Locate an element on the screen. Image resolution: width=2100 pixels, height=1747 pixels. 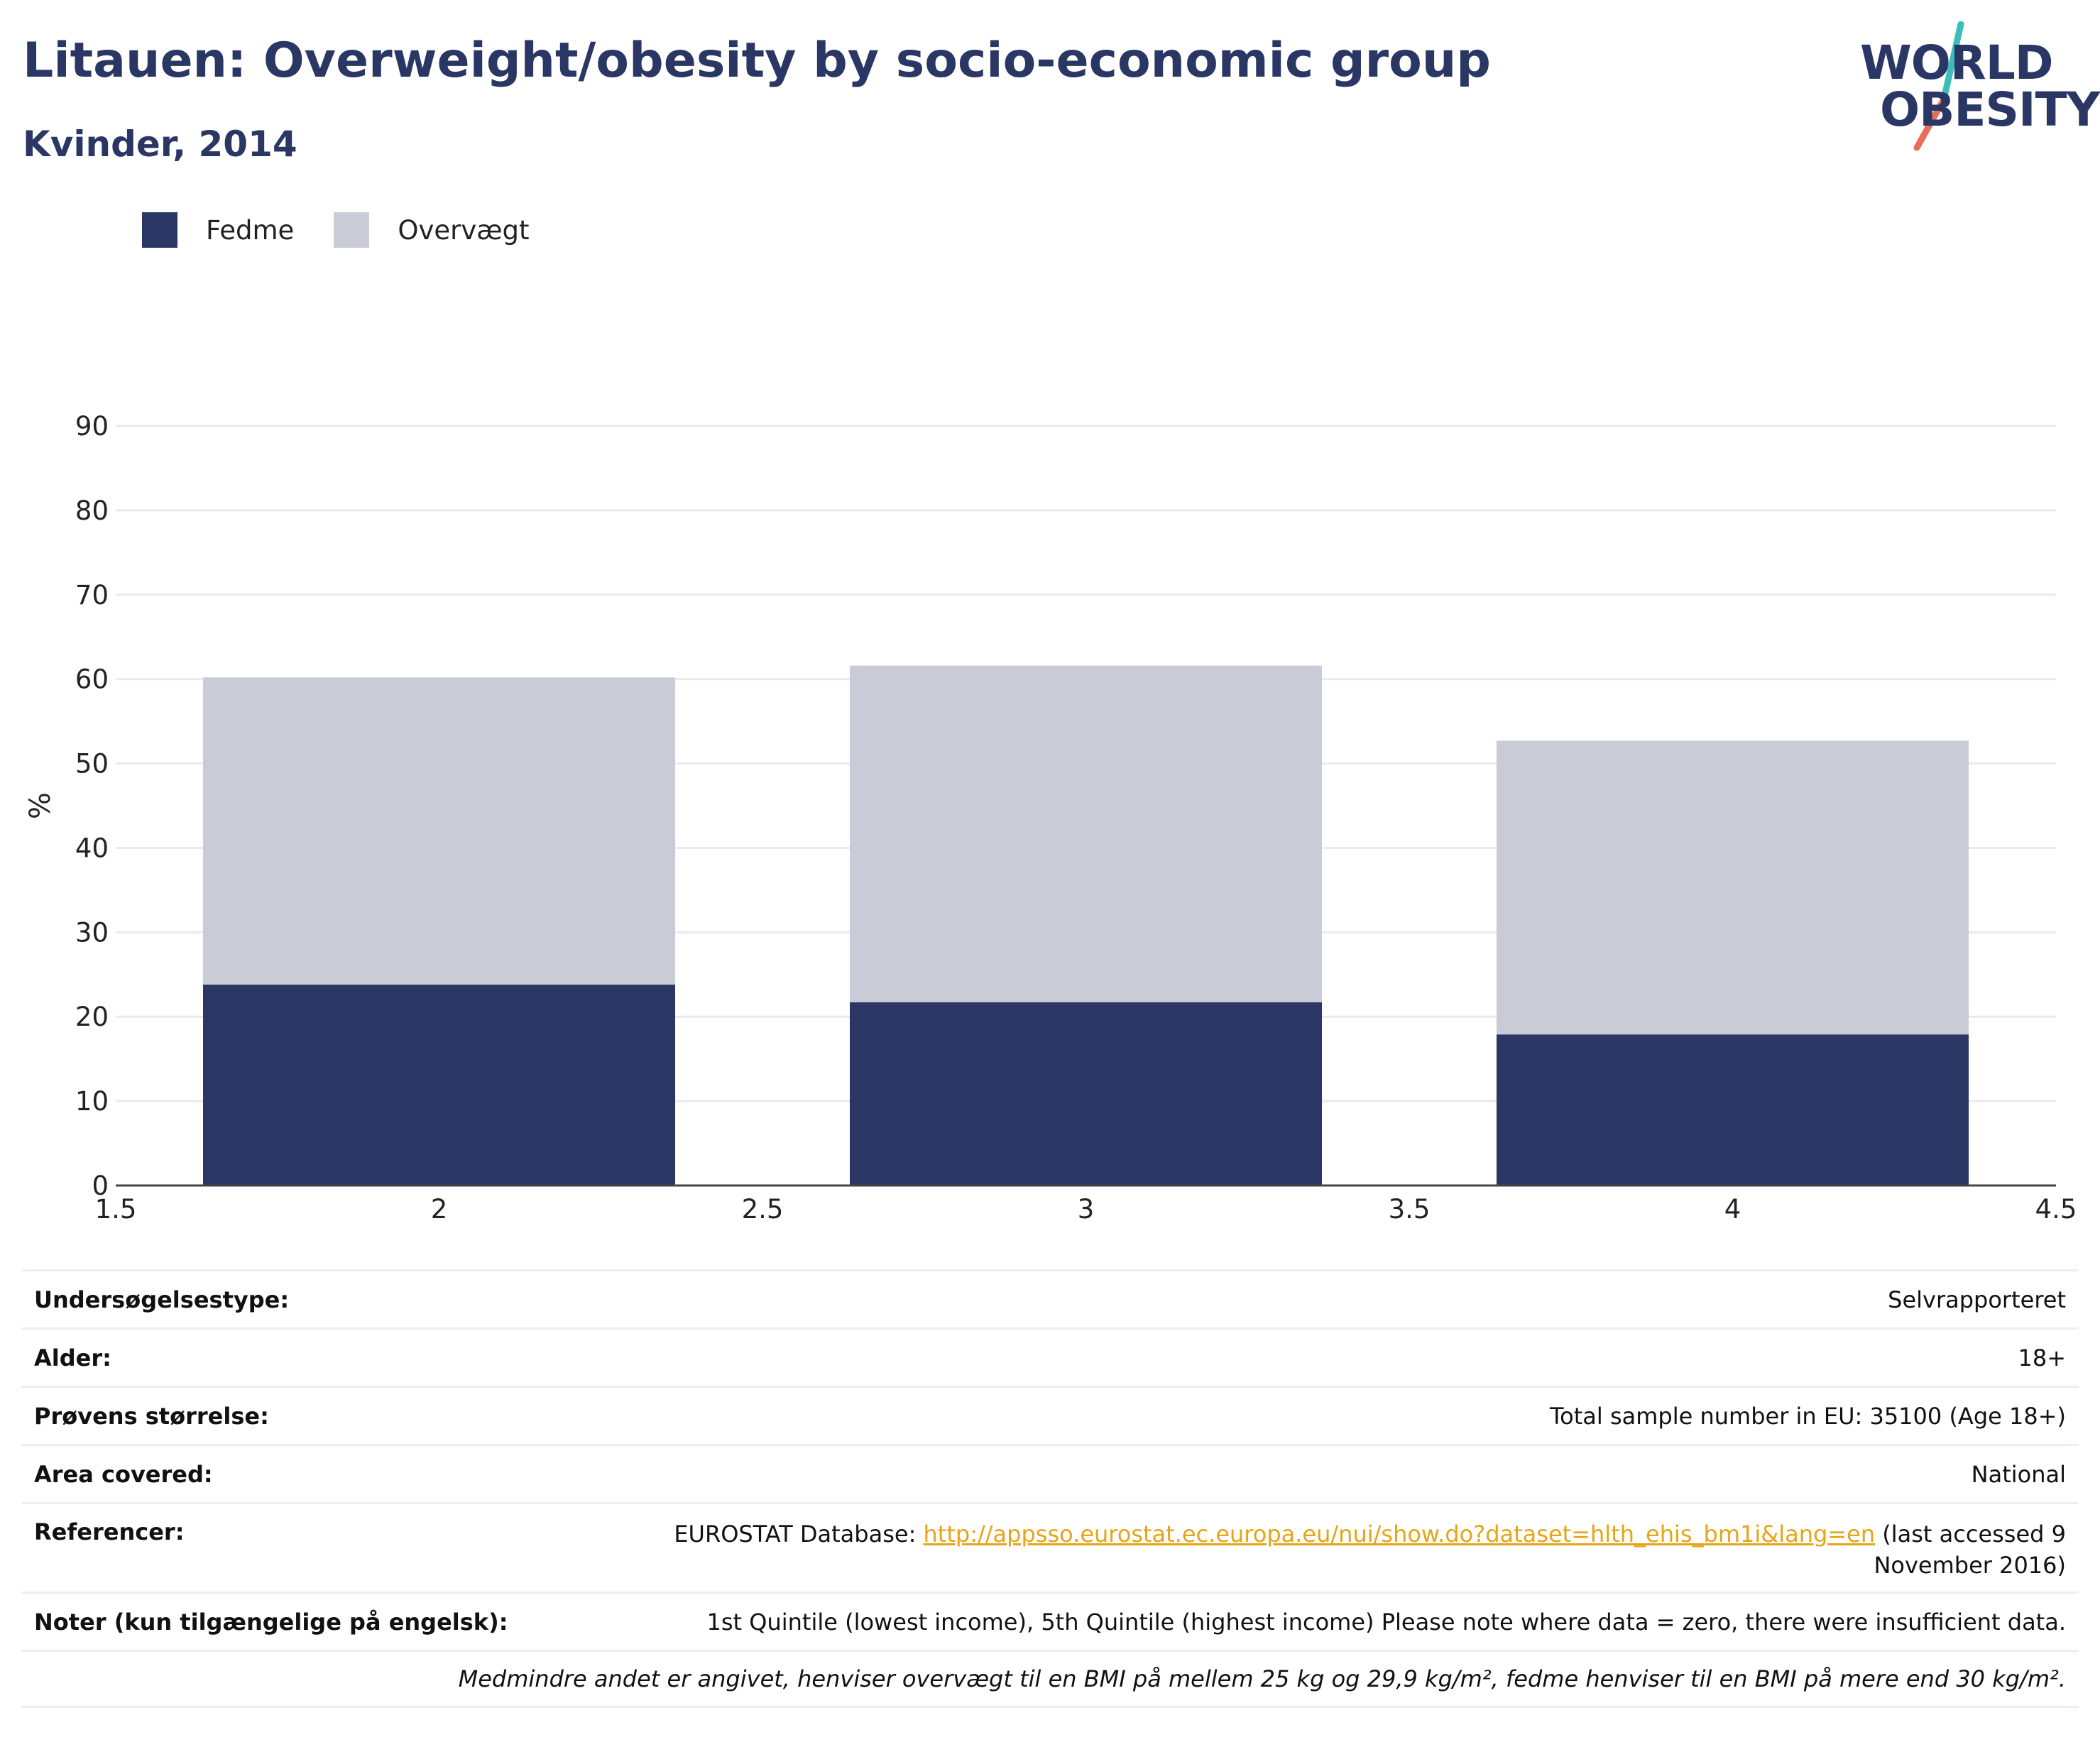
info-label-survey-type: Undersøgelsestype: is located at coordinates (162, 1299).